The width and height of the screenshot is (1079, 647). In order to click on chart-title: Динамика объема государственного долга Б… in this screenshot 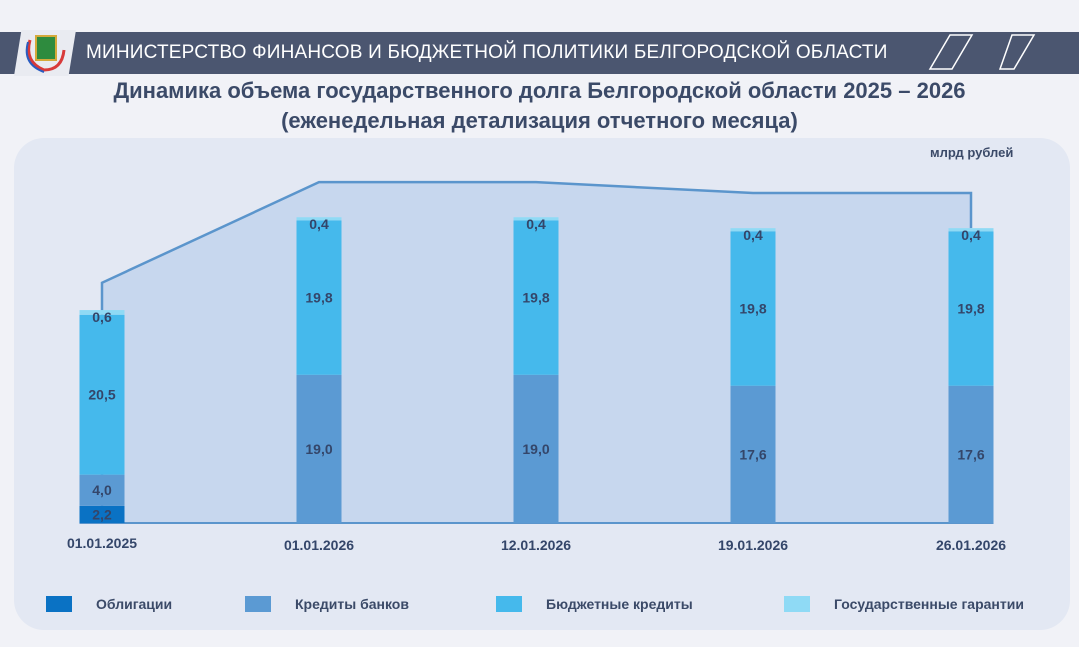, I will do `click(539, 106)`.